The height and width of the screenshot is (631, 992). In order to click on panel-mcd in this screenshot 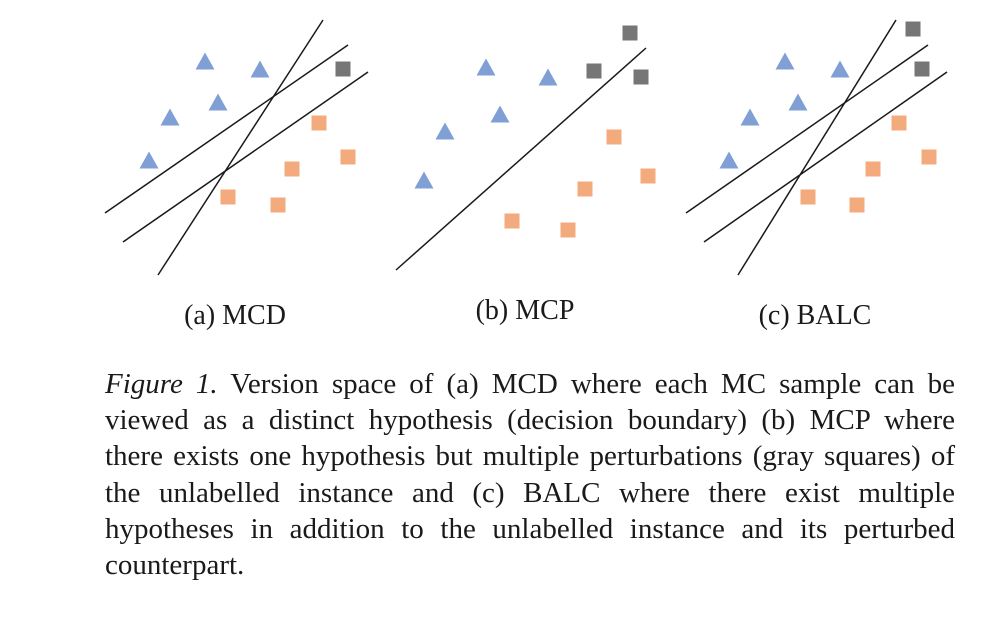, I will do `click(236, 147)`.